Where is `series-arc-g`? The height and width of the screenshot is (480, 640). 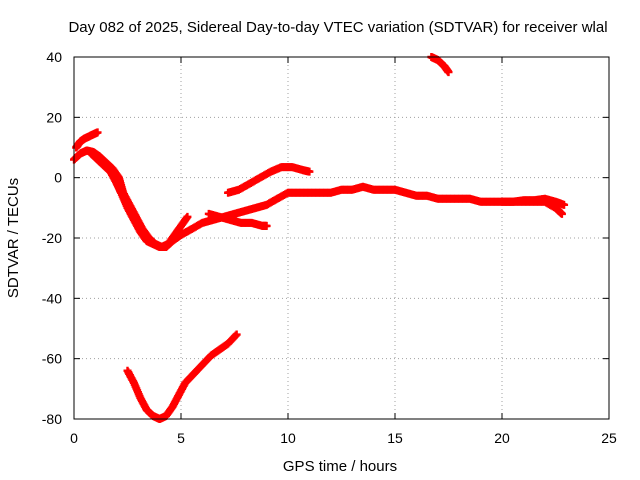 series-arc-g is located at coordinates (440, 65).